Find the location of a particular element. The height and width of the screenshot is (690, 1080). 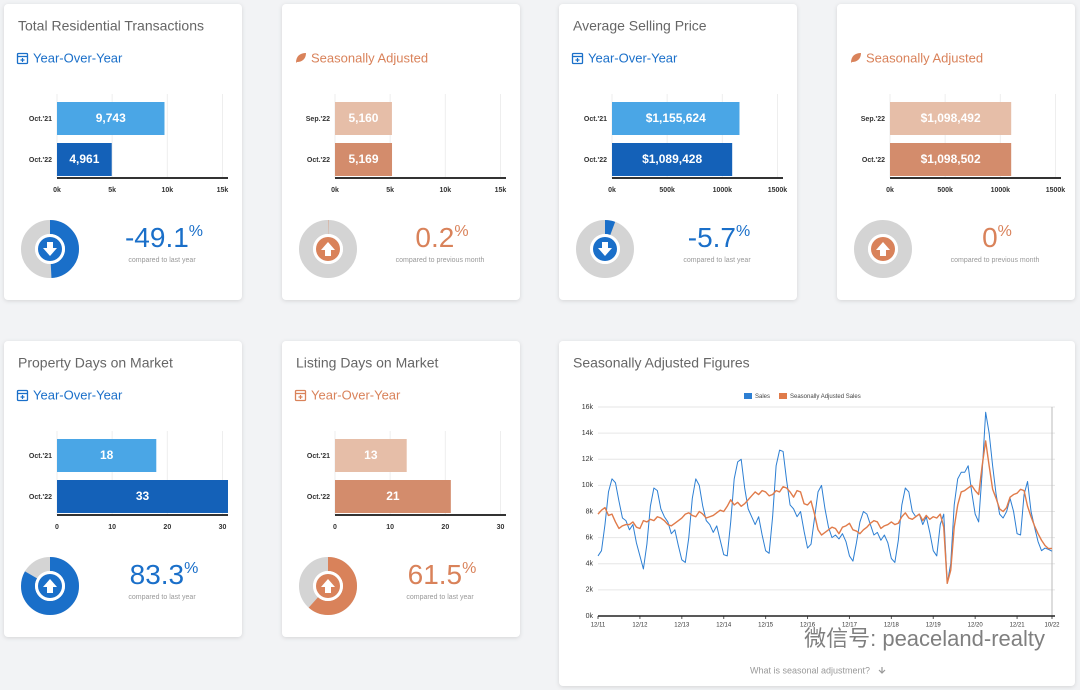

value-label: $1,098,492 is located at coordinates (951, 118).